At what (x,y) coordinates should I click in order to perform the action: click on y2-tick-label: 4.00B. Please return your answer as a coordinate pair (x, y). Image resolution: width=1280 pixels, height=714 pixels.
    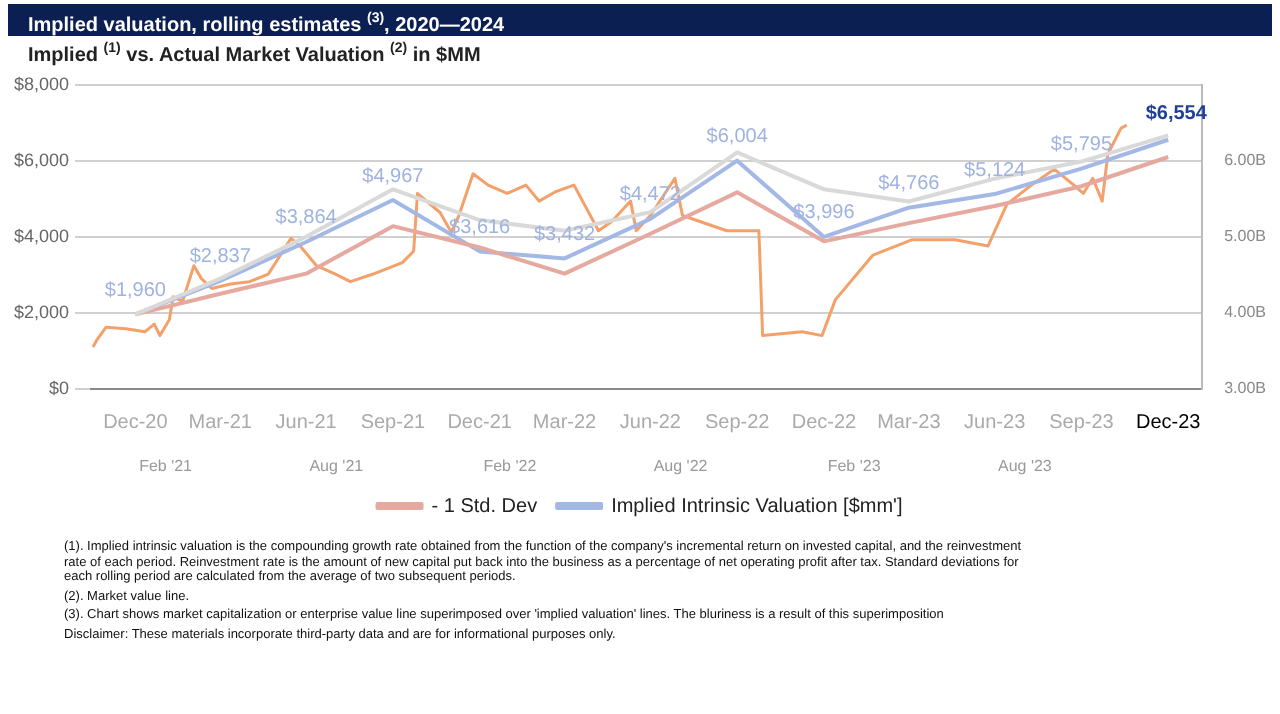
    Looking at the image, I should click on (1245, 312).